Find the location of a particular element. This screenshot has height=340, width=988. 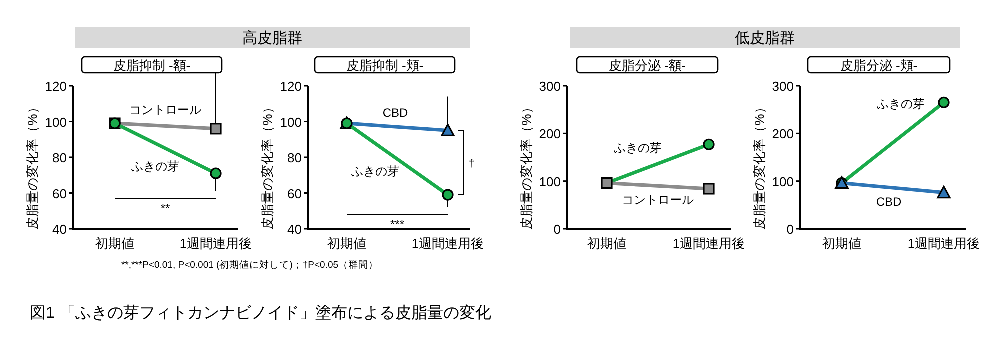

annotation: † is located at coordinates (472, 164).